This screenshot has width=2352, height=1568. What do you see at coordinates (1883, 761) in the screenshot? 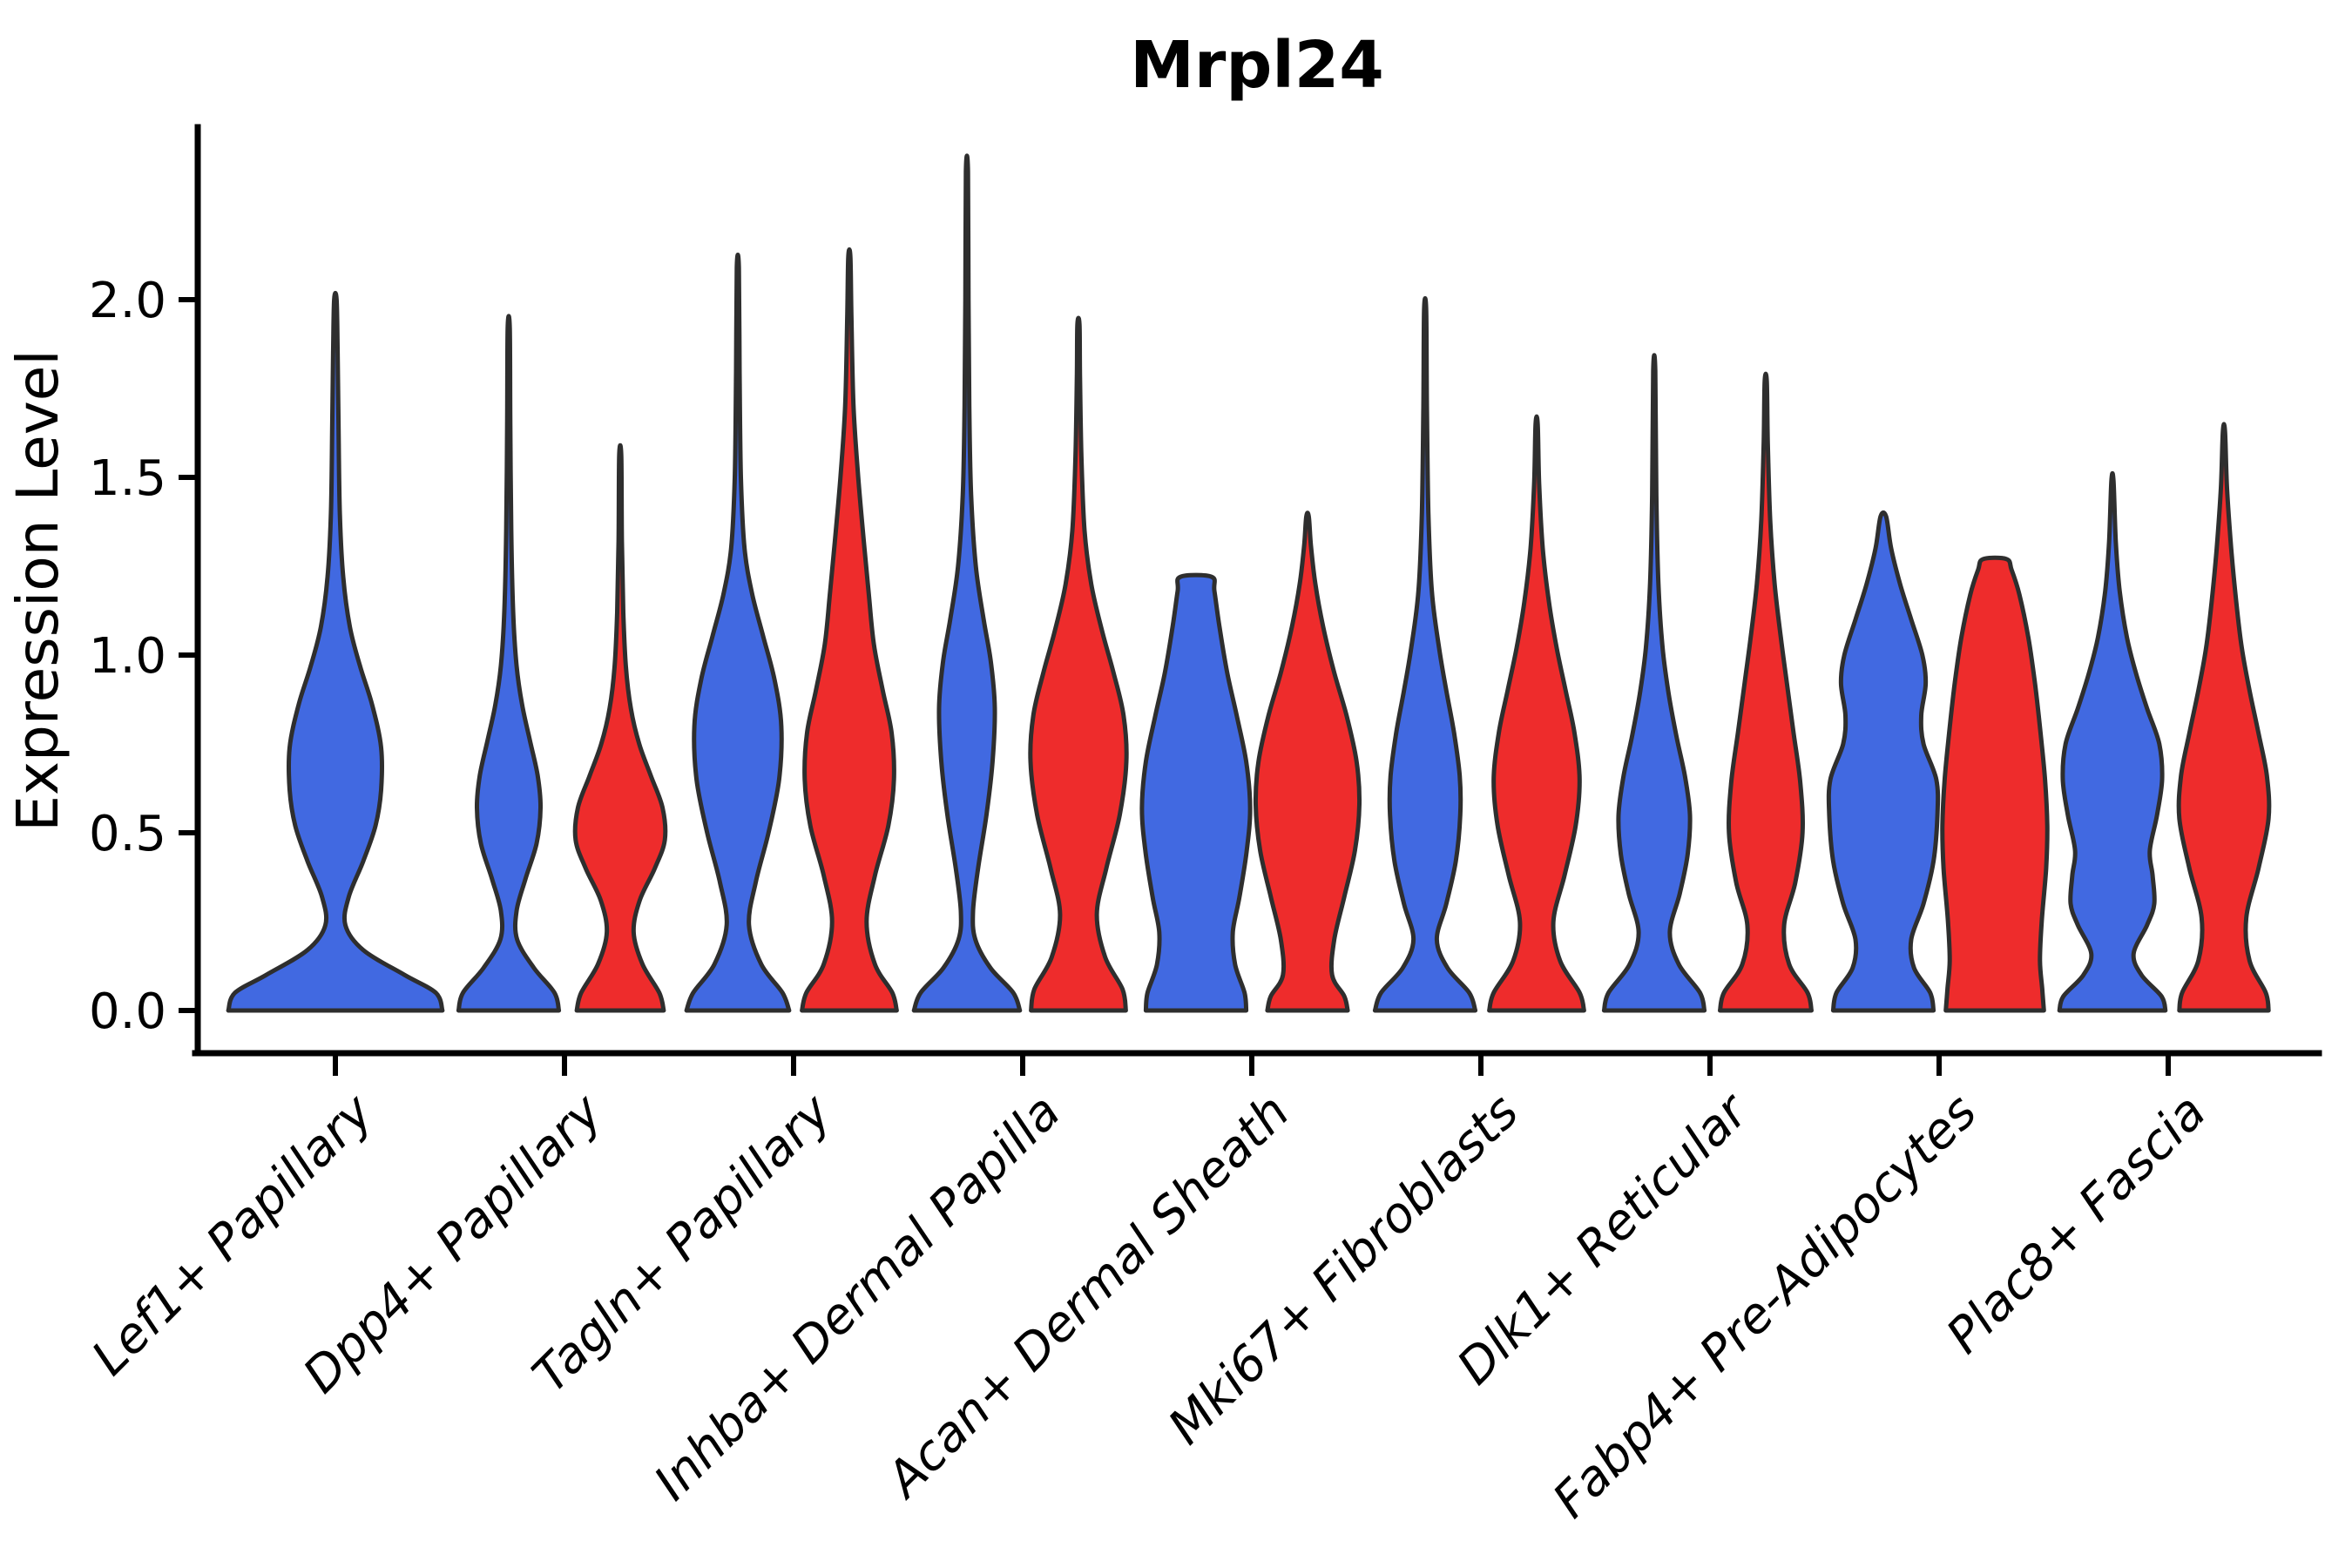
I see `violin-fabp4-pre-adipocytes-blue` at bounding box center [1883, 761].